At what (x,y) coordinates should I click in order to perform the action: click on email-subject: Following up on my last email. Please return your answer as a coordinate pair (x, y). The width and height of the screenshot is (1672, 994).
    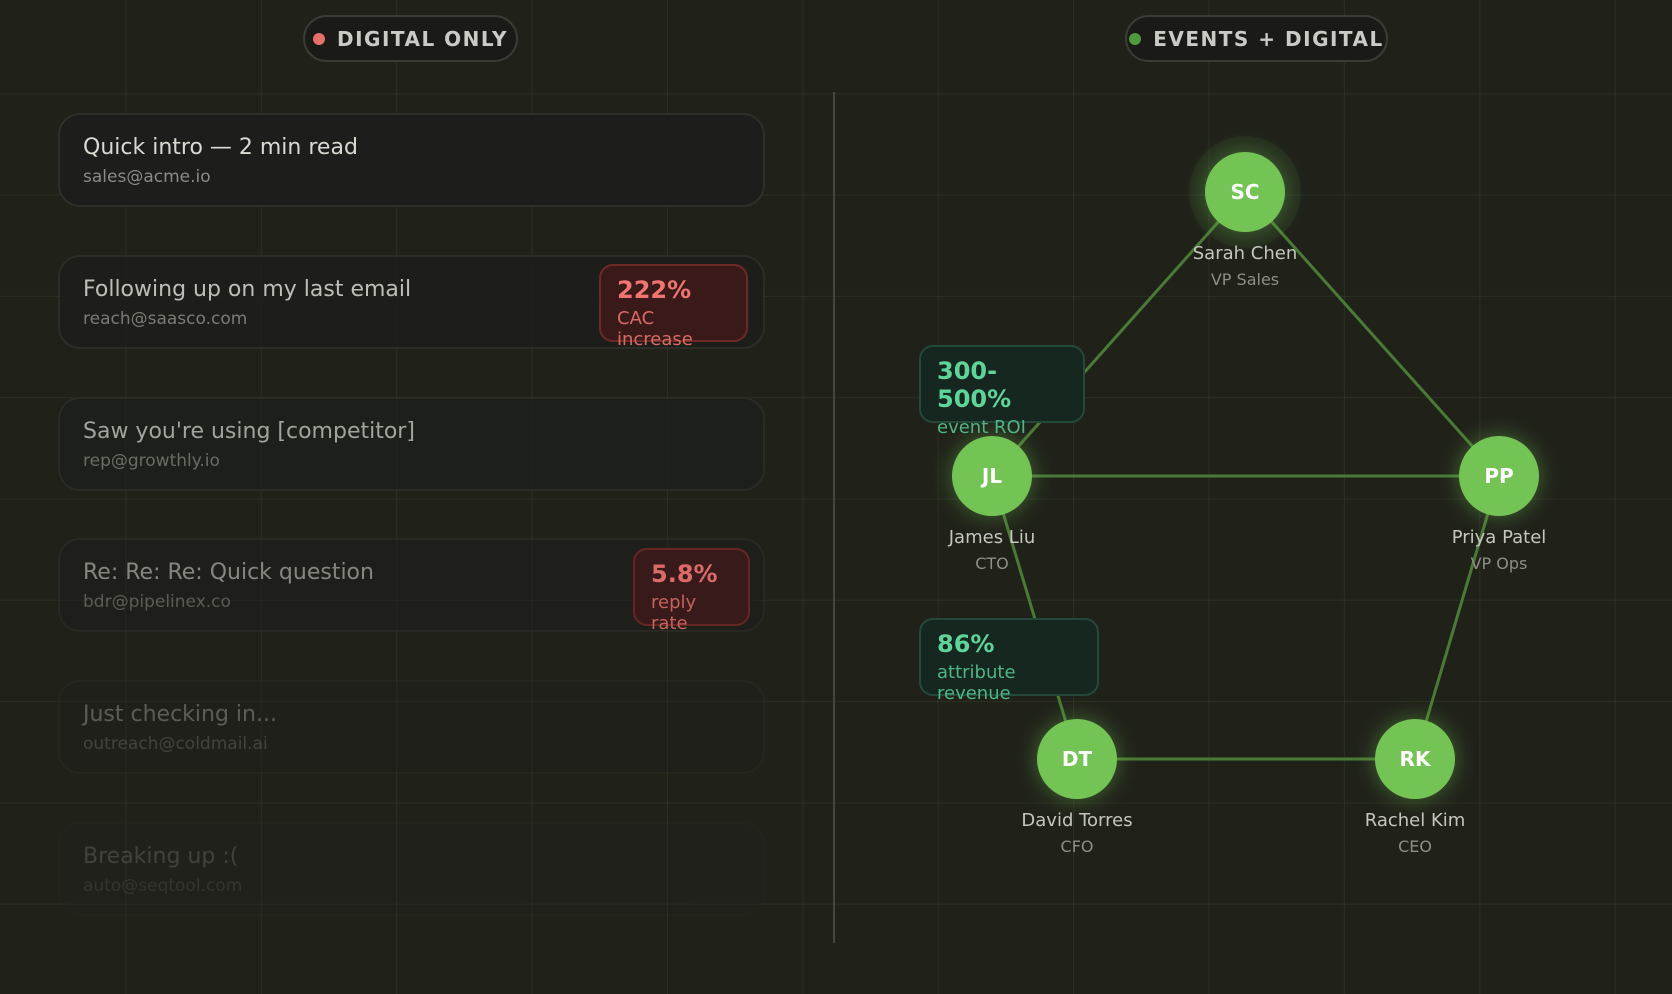
    Looking at the image, I should click on (247, 289).